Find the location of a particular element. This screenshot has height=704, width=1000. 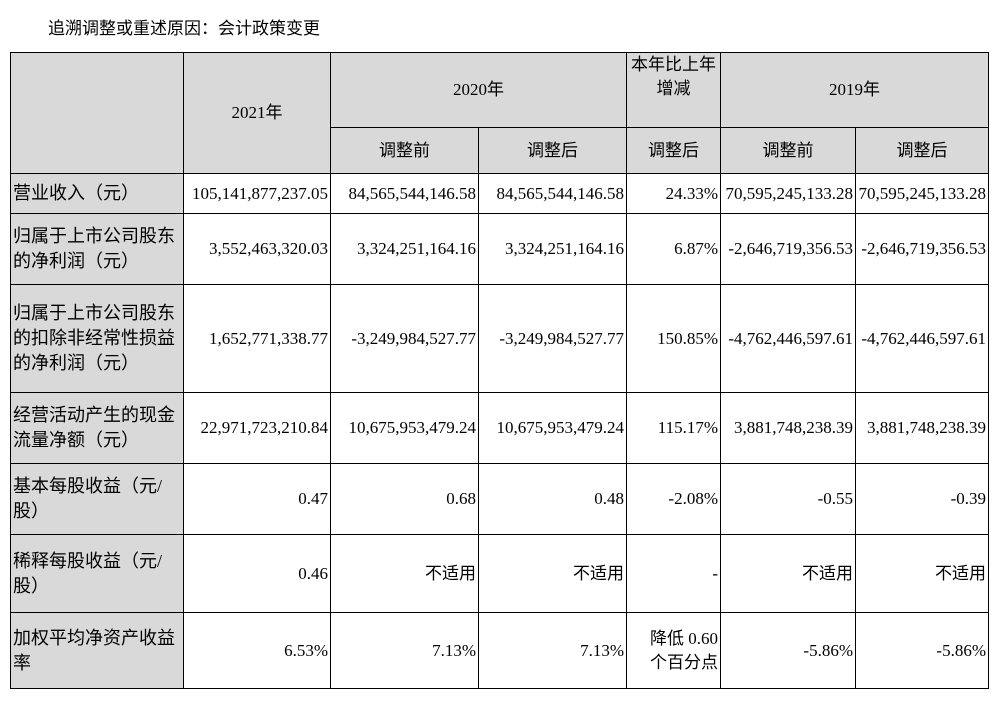

cell: 3,552,463,320.03 is located at coordinates (257, 249).